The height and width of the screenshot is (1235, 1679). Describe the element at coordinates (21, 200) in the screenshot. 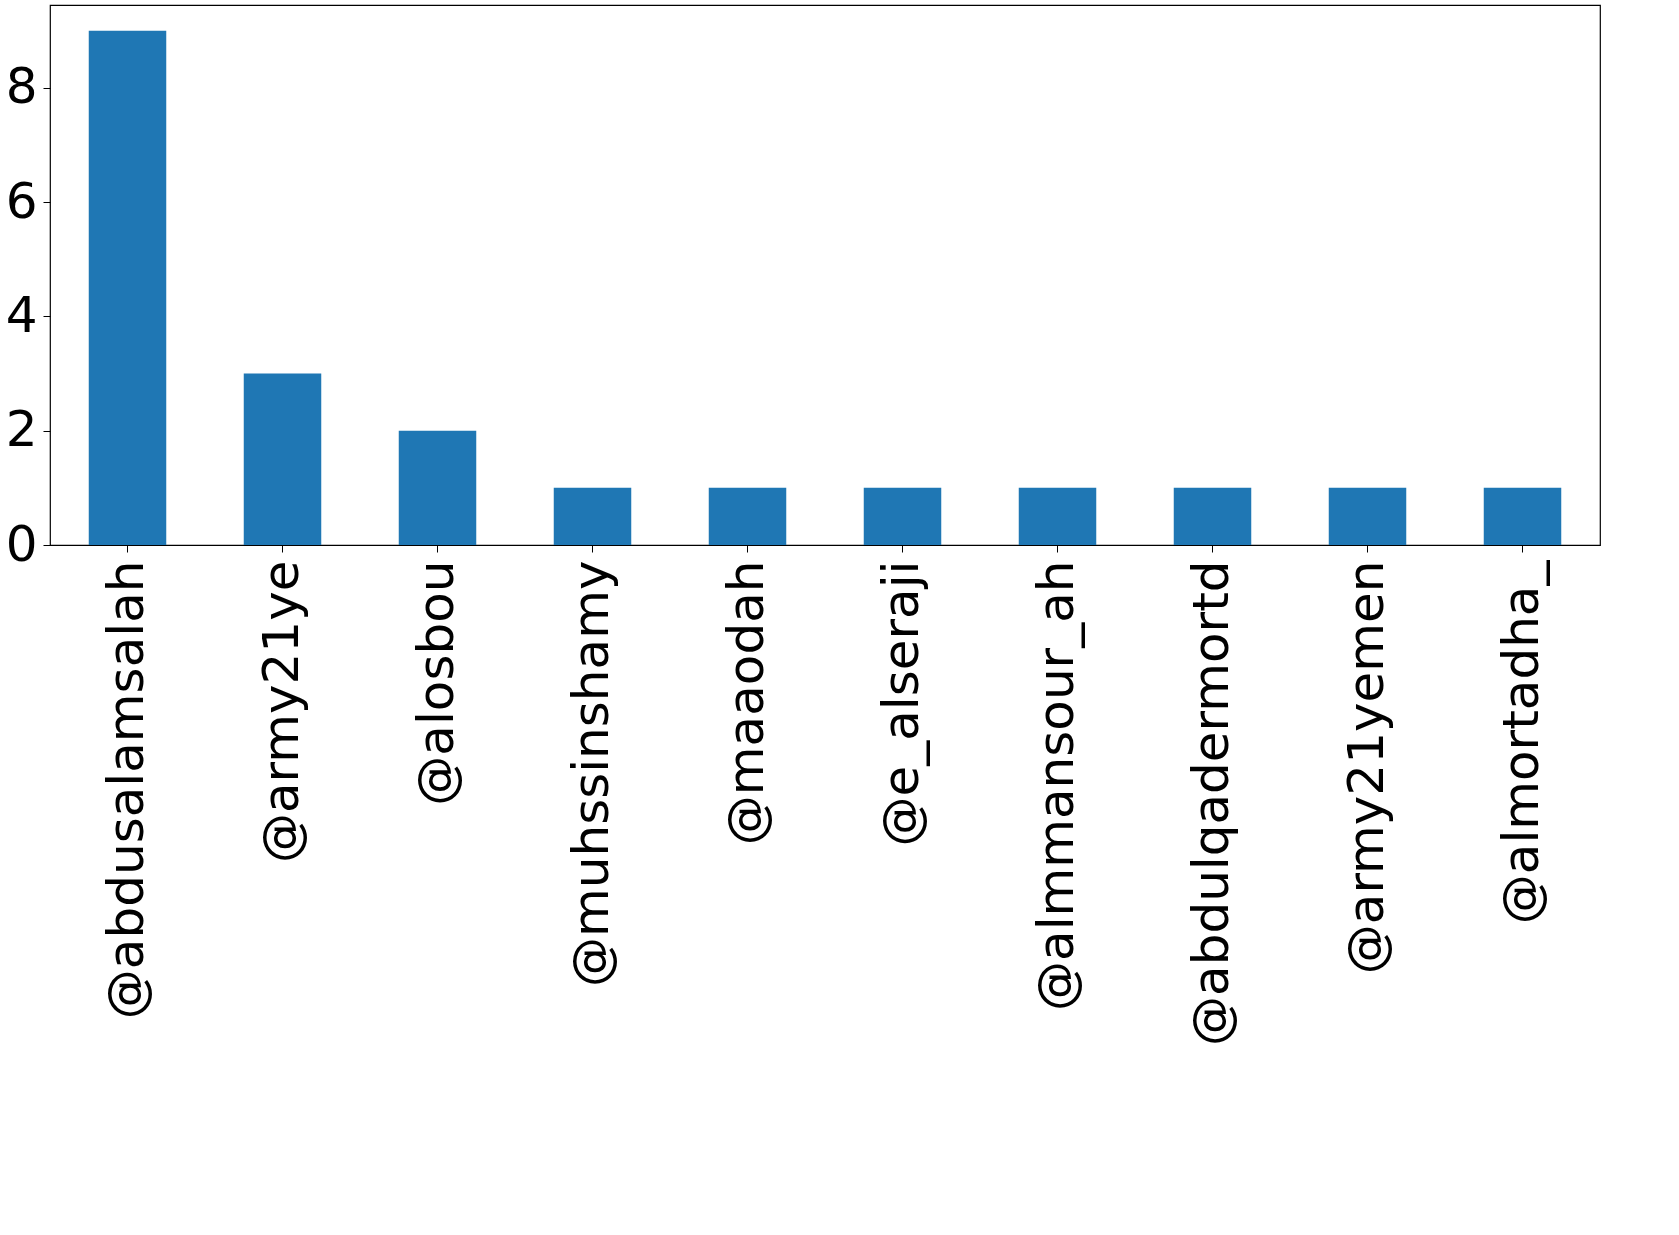

I see `y-tick-label: 6` at that location.